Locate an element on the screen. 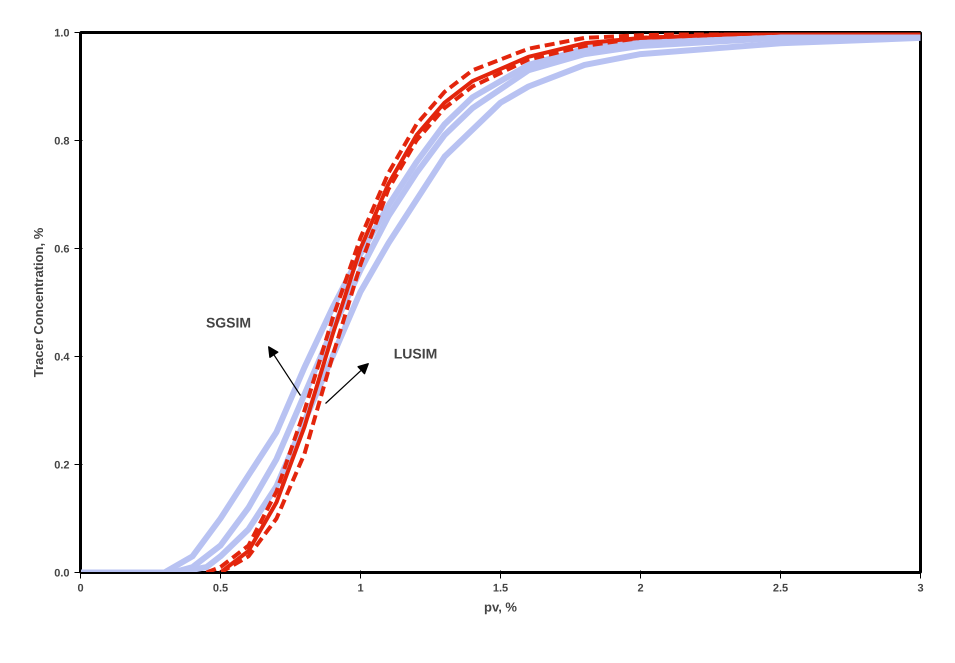 The height and width of the screenshot is (663, 955). x-tick-label: 3 is located at coordinates (920, 588).